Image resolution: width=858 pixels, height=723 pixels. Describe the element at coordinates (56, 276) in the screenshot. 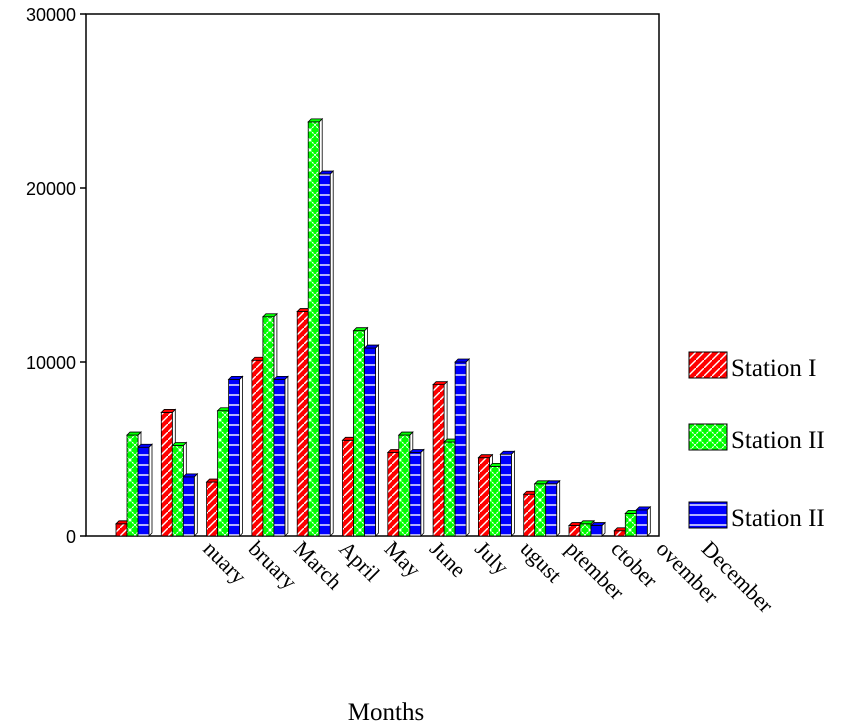

I see `y-axis: 0 10000 20000 30000` at that location.